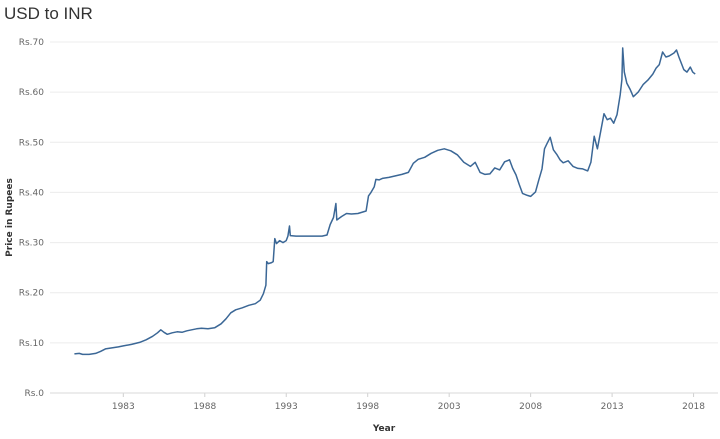  I want to click on x-tick-label: 2013, so click(612, 407).